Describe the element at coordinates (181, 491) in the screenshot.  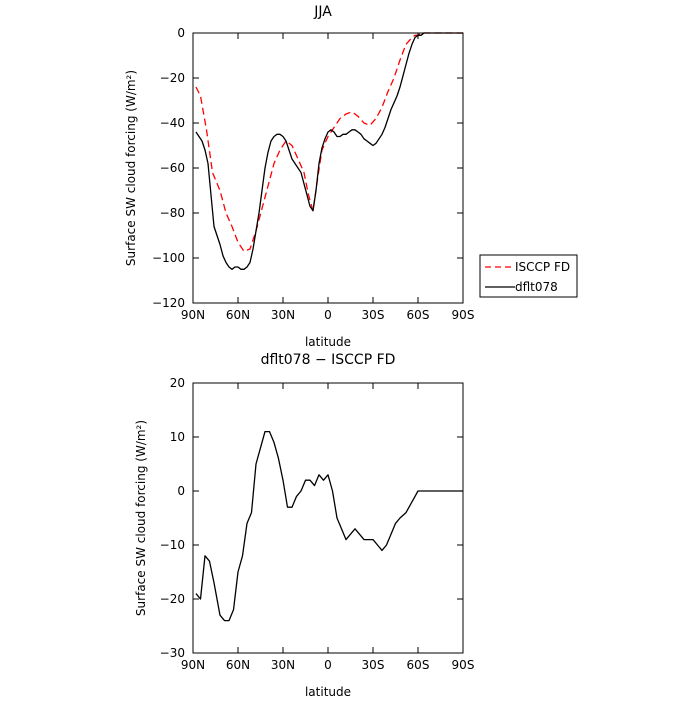
I see `bottom-y-tick-label: 0` at that location.